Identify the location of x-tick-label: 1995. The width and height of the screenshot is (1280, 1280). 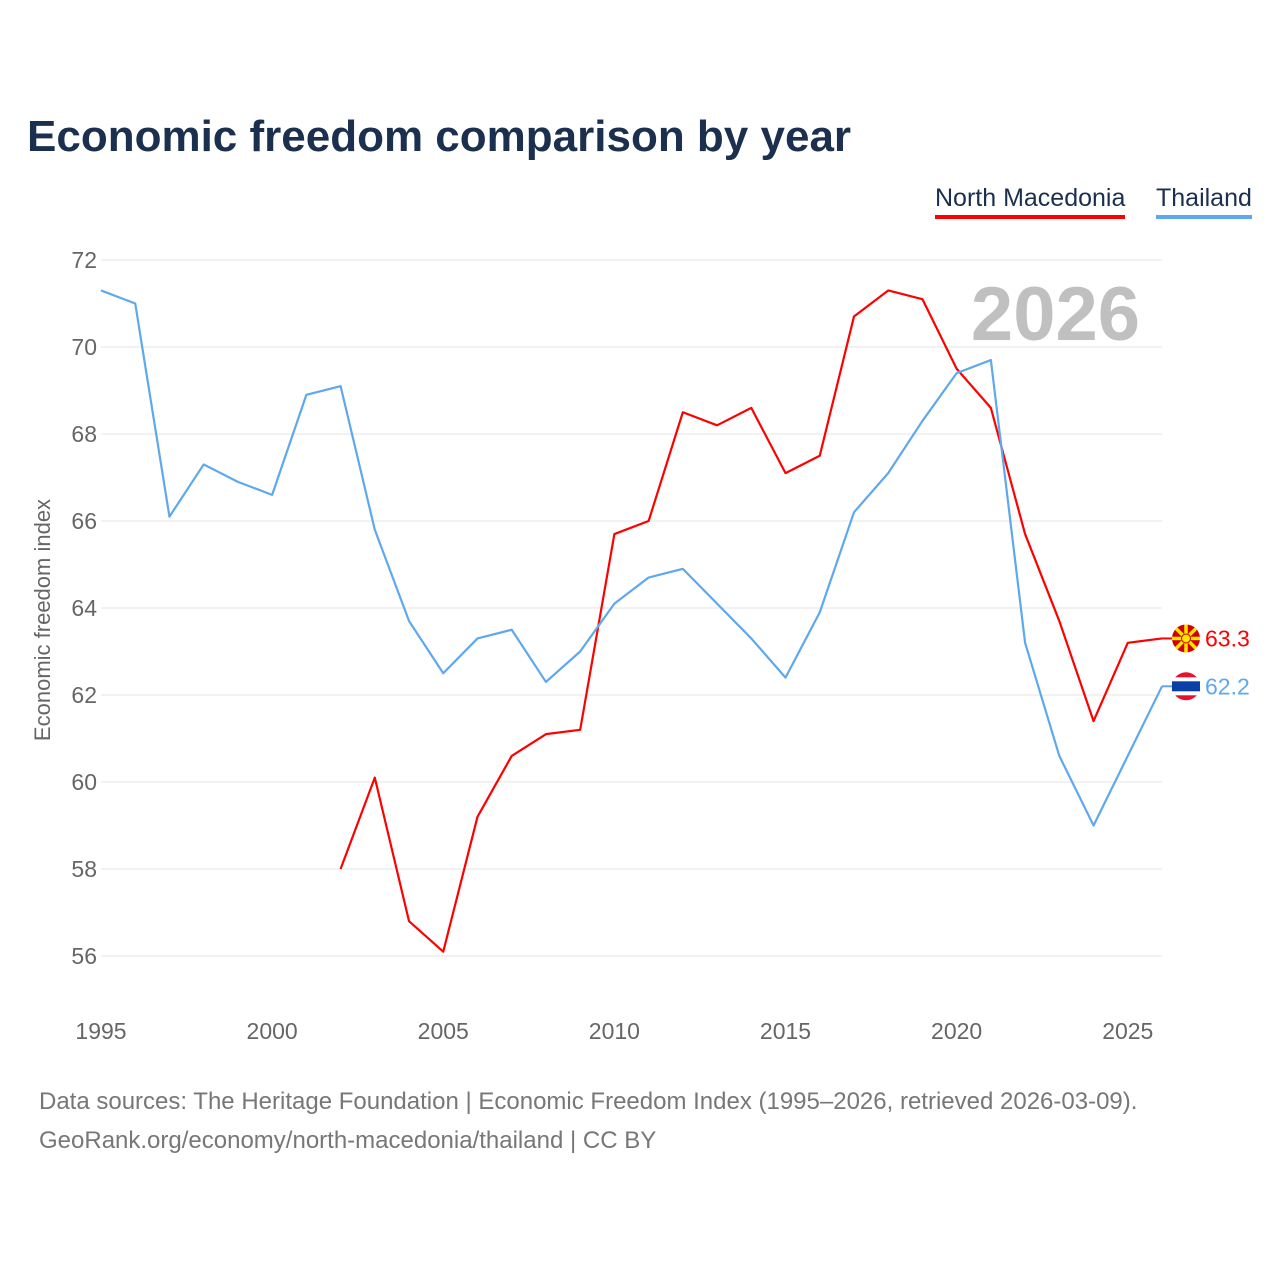
(100, 1031).